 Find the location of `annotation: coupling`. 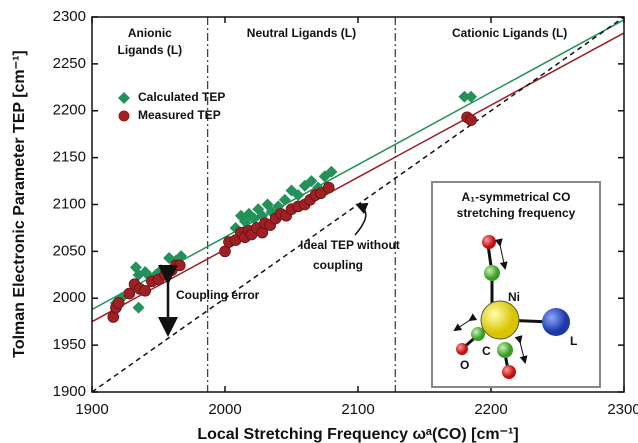

annotation: coupling is located at coordinates (338, 265).